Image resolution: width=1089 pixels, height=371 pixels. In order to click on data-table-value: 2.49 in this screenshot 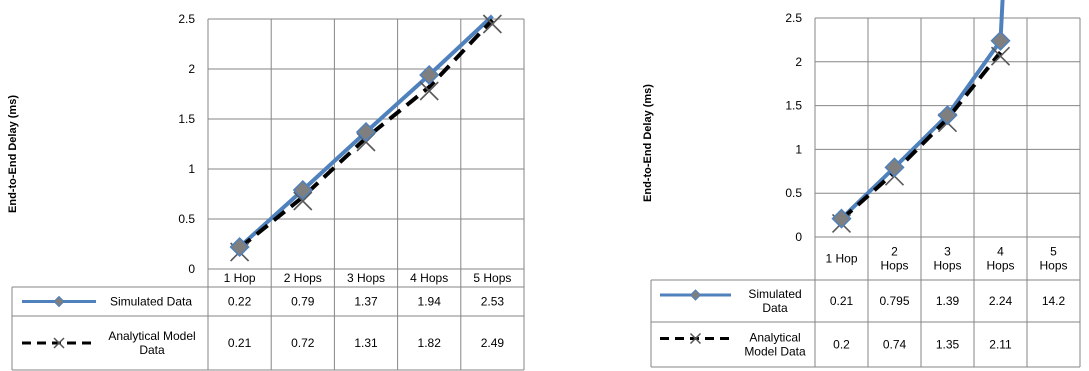, I will do `click(493, 343)`.